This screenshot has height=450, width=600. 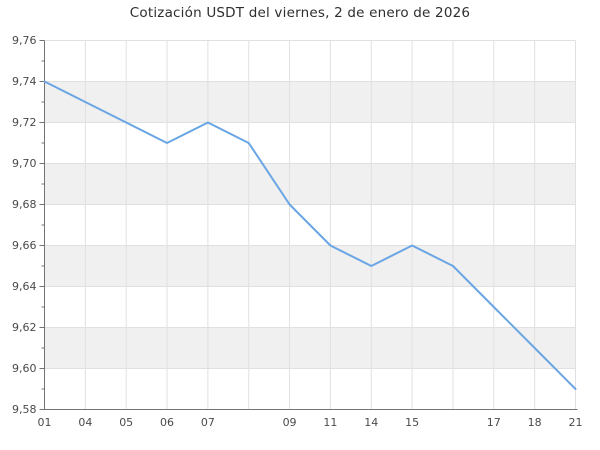 I want to click on y-tick-label: 9,70, so click(x=24, y=163).